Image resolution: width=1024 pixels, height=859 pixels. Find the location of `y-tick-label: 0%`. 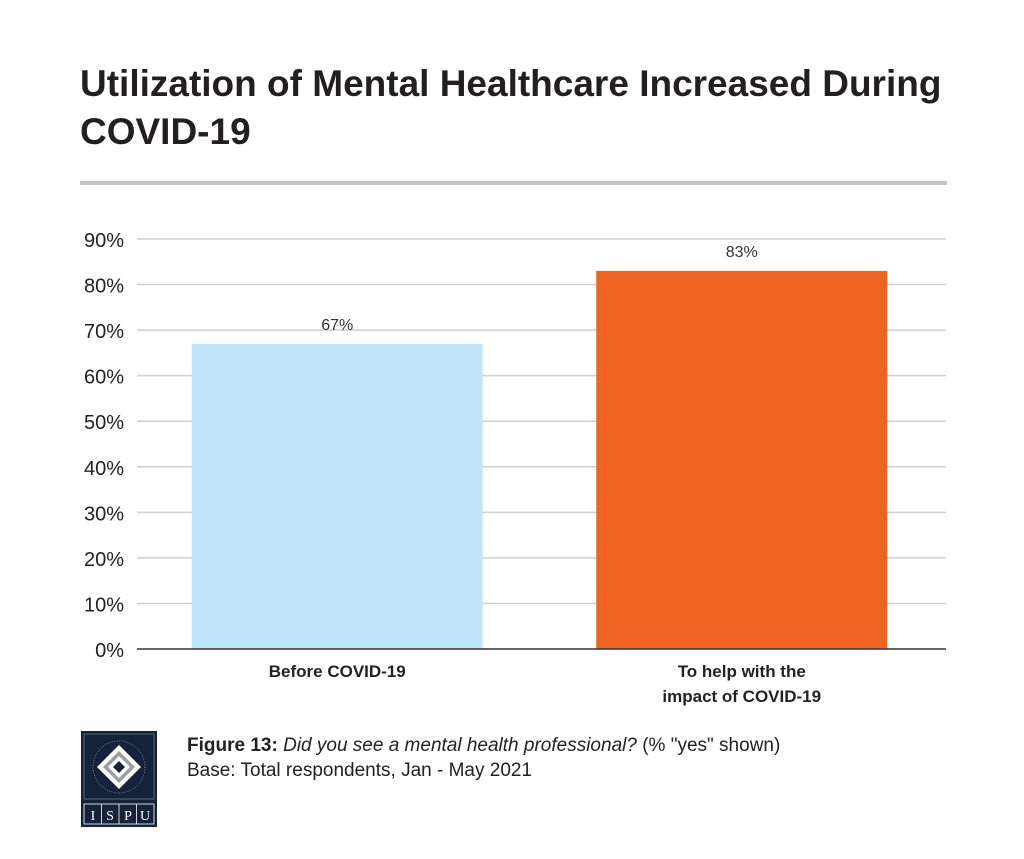

y-tick-label: 0% is located at coordinates (109, 651).